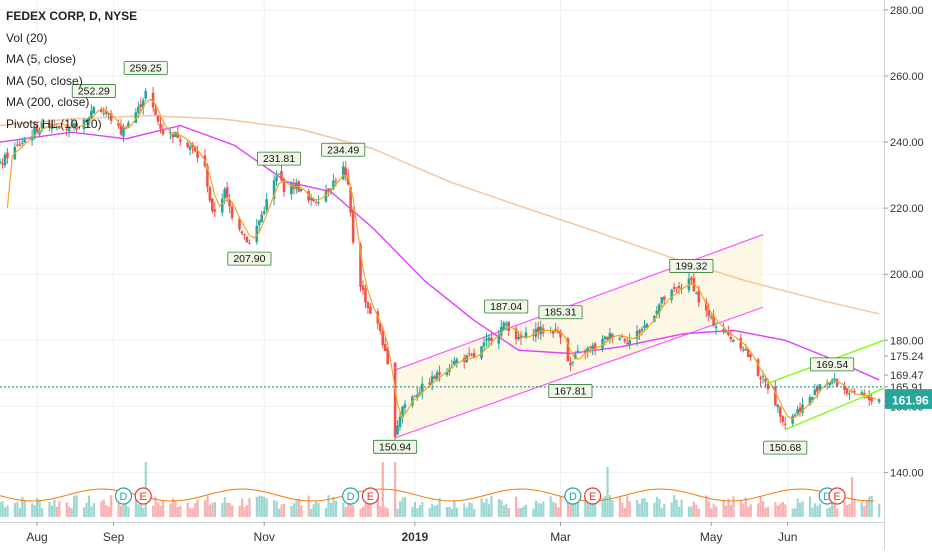  What do you see at coordinates (54, 123) in the screenshot?
I see `indicator-pivots: Pivots HL (10, 10)` at bounding box center [54, 123].